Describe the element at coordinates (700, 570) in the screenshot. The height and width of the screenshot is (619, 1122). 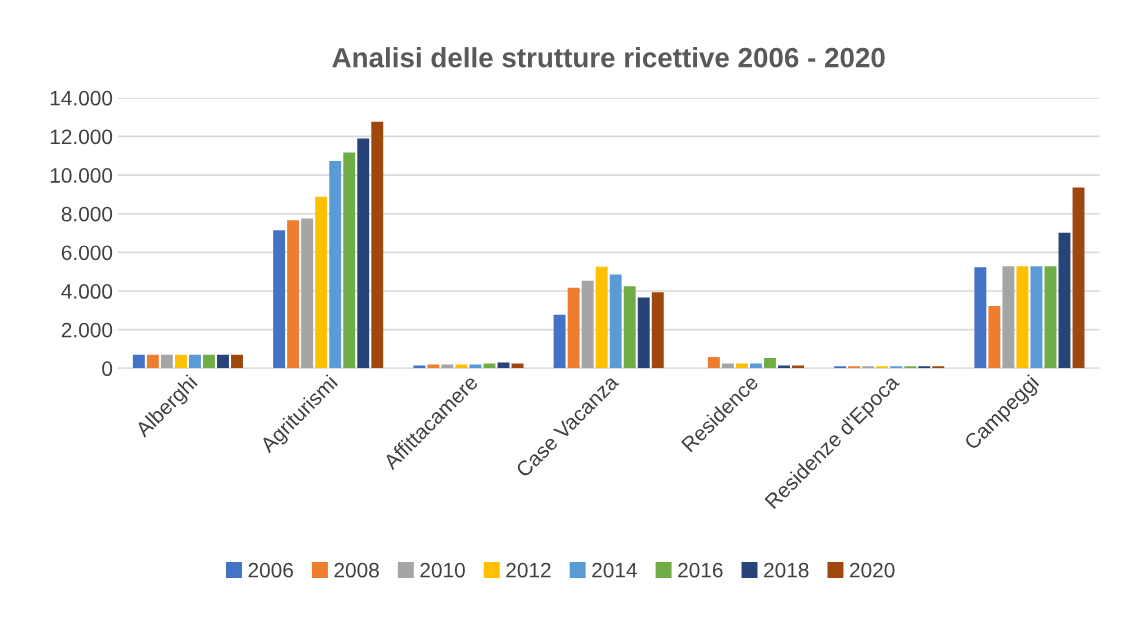
I see `legend-label: 2016` at that location.